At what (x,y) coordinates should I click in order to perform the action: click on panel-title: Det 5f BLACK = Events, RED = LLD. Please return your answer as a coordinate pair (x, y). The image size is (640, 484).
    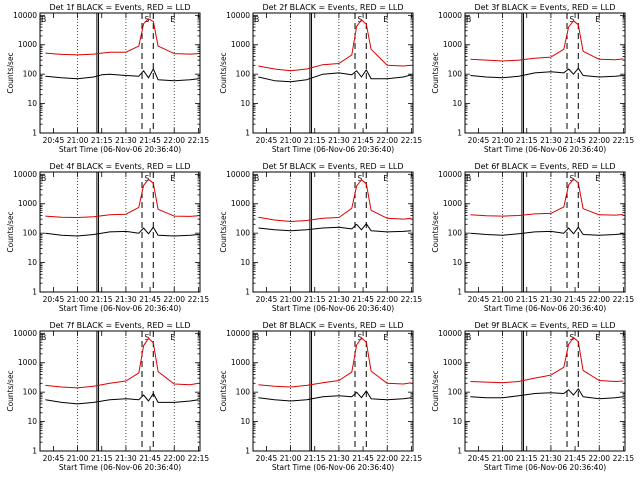
    Looking at the image, I should click on (332, 166).